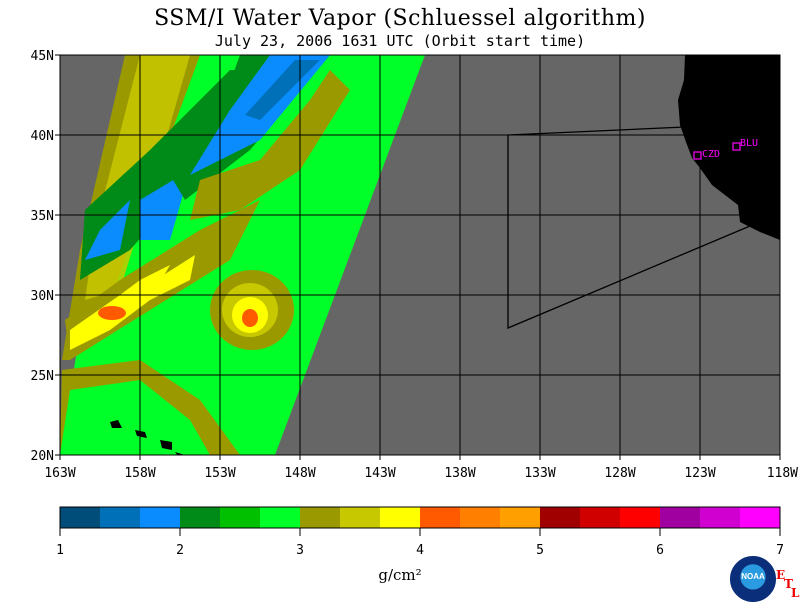 The height and width of the screenshot is (602, 800). I want to click on noaa-logo: NOAA, so click(753, 579).